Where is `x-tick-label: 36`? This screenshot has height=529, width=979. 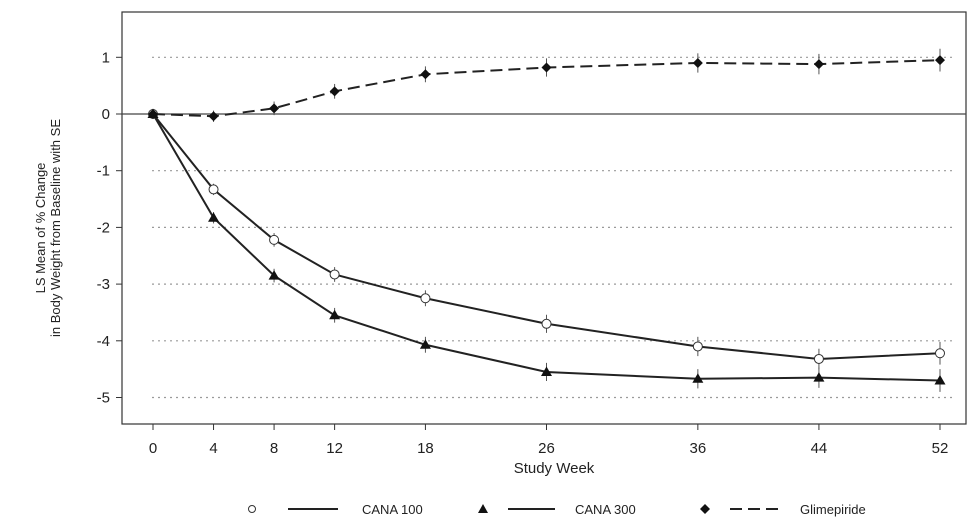 x-tick-label: 36 is located at coordinates (698, 448).